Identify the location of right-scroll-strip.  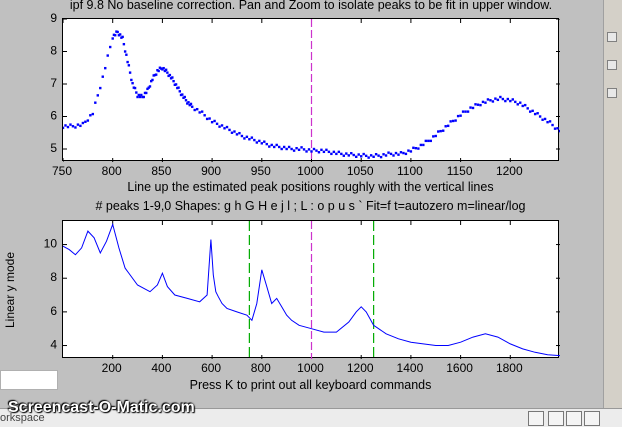
(612, 205).